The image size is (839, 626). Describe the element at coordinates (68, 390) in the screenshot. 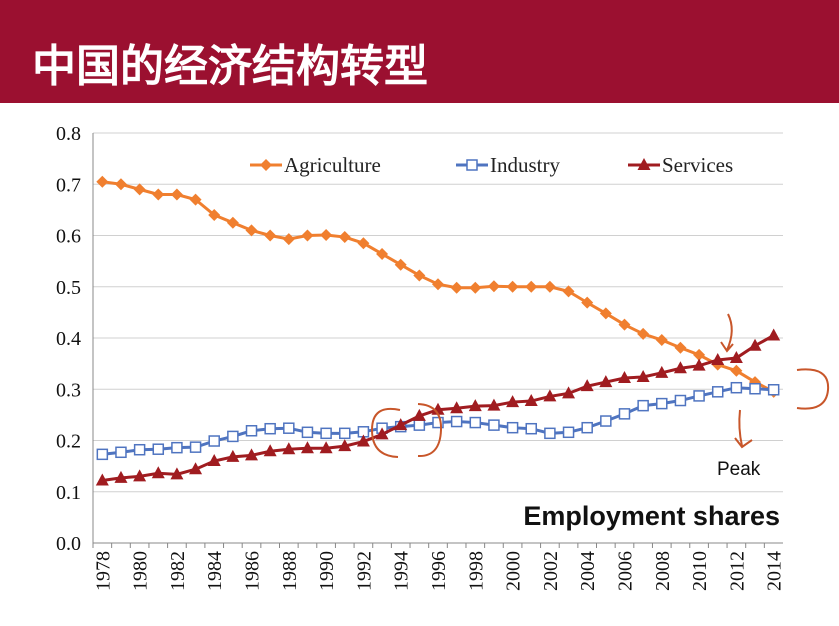

I see `y-tick-label: 0.3` at that location.